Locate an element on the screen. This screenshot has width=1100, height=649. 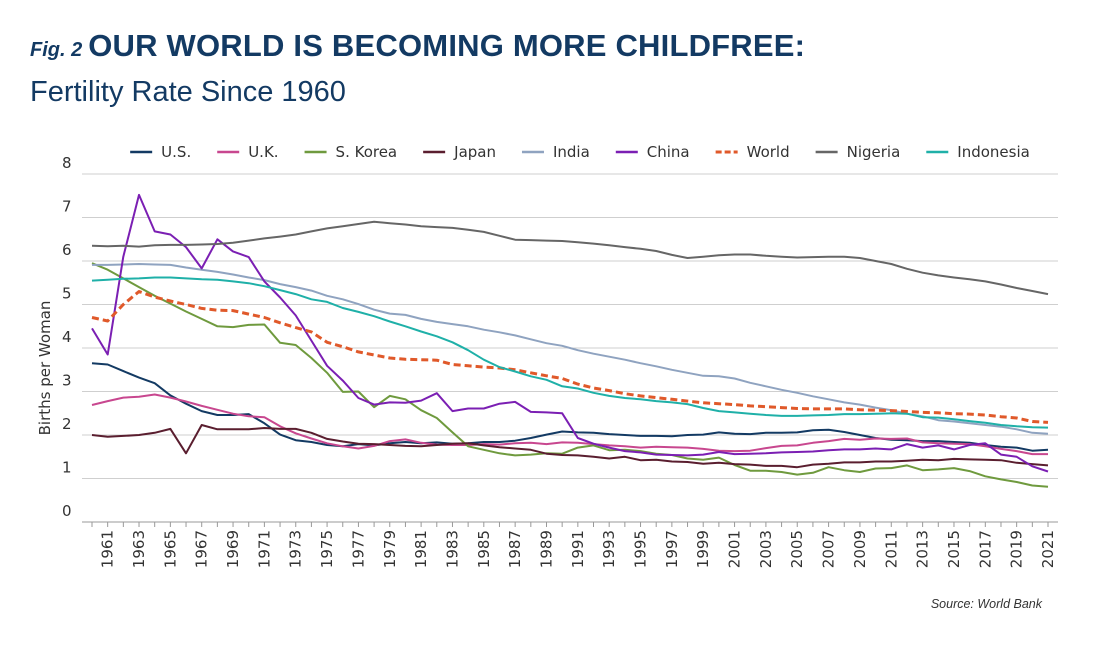
x-tick-label: 1965 is located at coordinates (170, 549).